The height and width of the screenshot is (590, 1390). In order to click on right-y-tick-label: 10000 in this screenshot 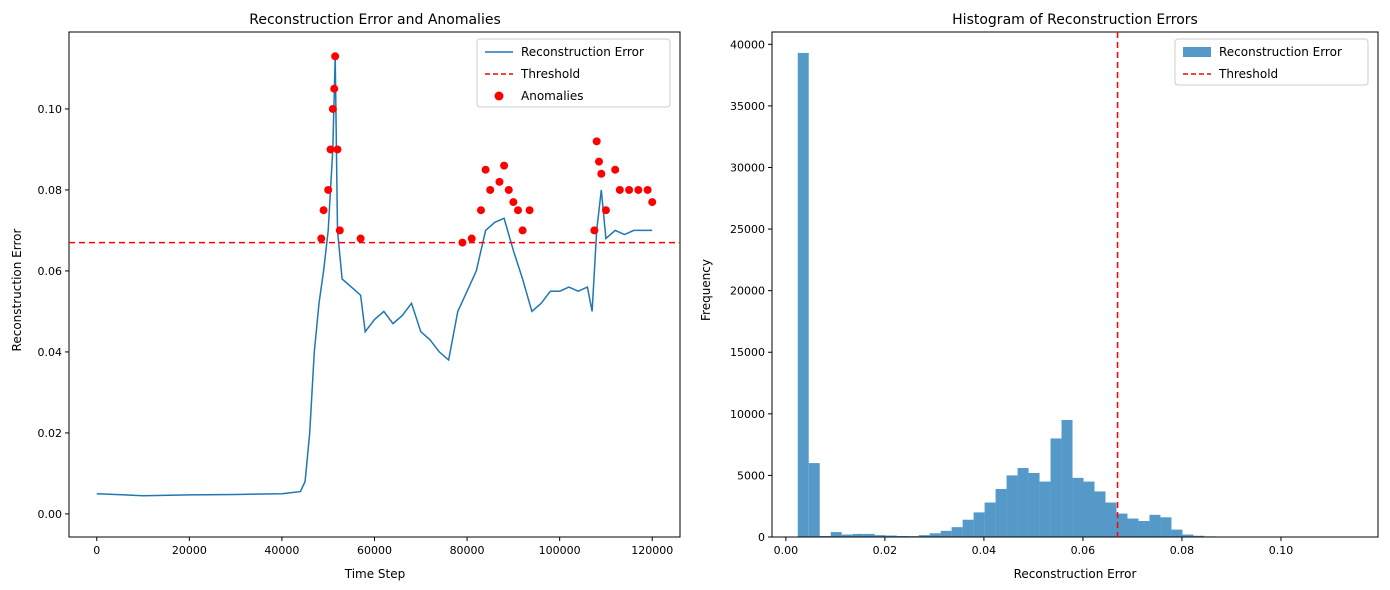, I will do `click(747, 414)`.